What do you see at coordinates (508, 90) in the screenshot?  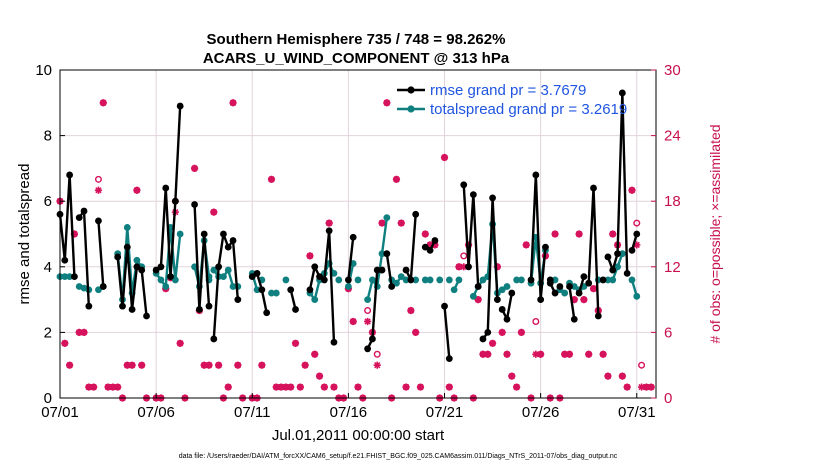 I see `legend-rmse-label: rmse grand pr = 3.7679` at bounding box center [508, 90].